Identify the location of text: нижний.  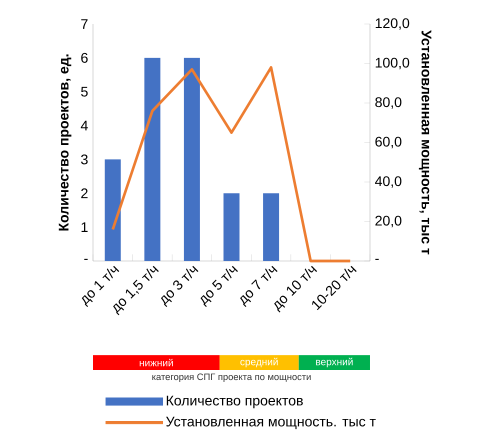
(156, 362).